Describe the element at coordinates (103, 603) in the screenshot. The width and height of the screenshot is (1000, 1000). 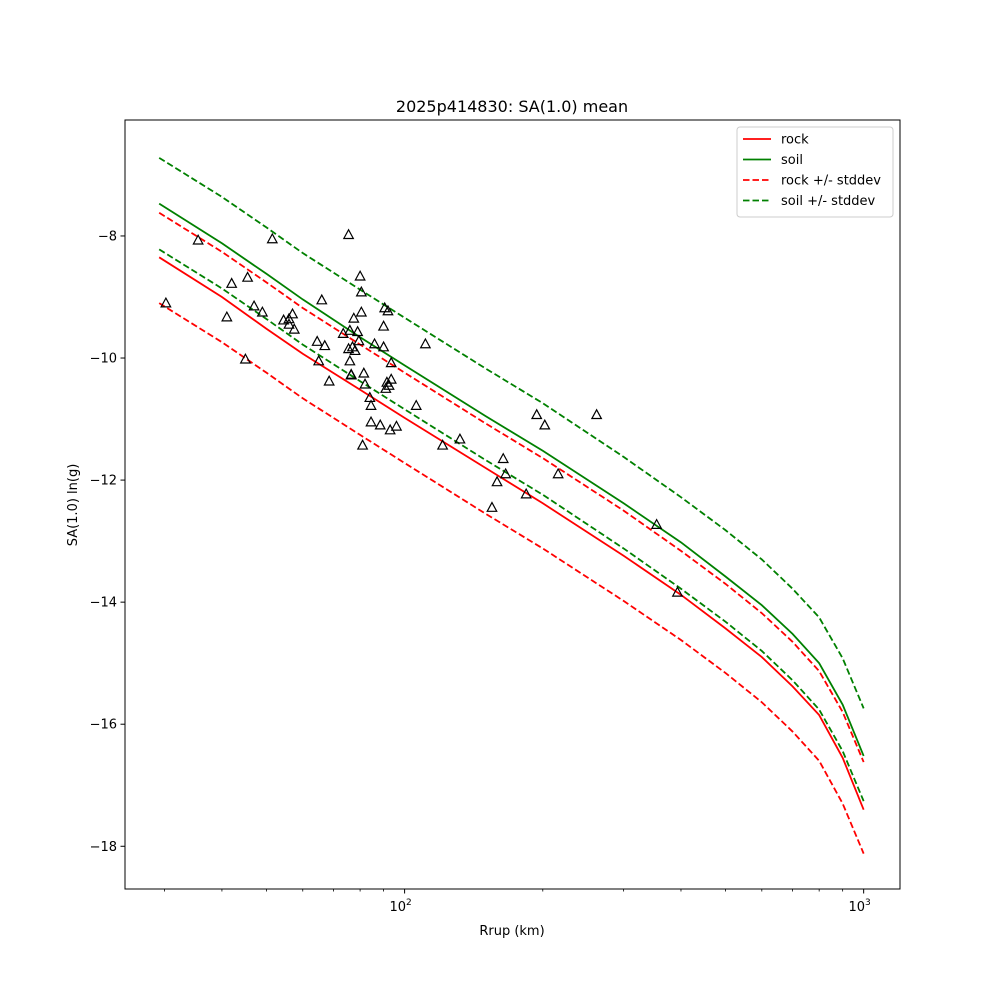
I see `y-tick-label-3: −14` at that location.